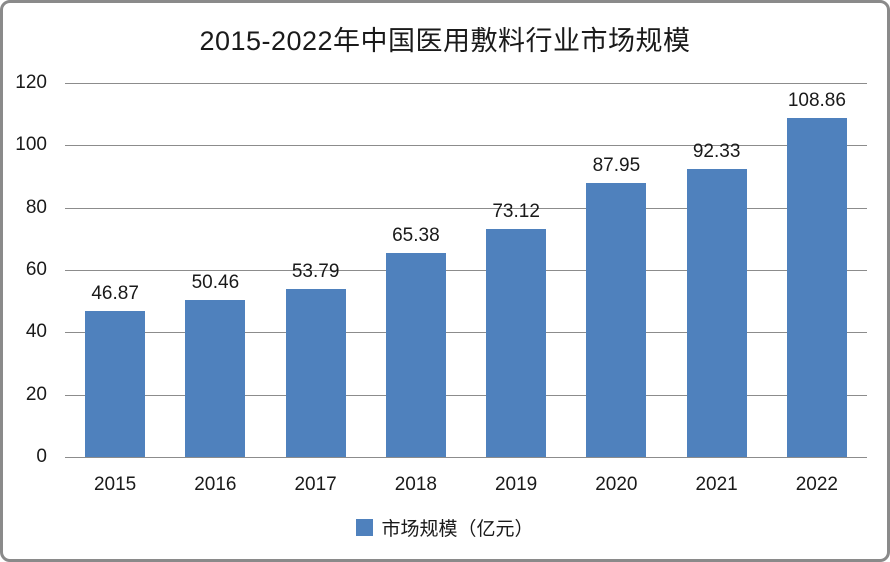  Describe the element at coordinates (817, 484) in the screenshot. I see `x-axis-label: 2022` at that location.